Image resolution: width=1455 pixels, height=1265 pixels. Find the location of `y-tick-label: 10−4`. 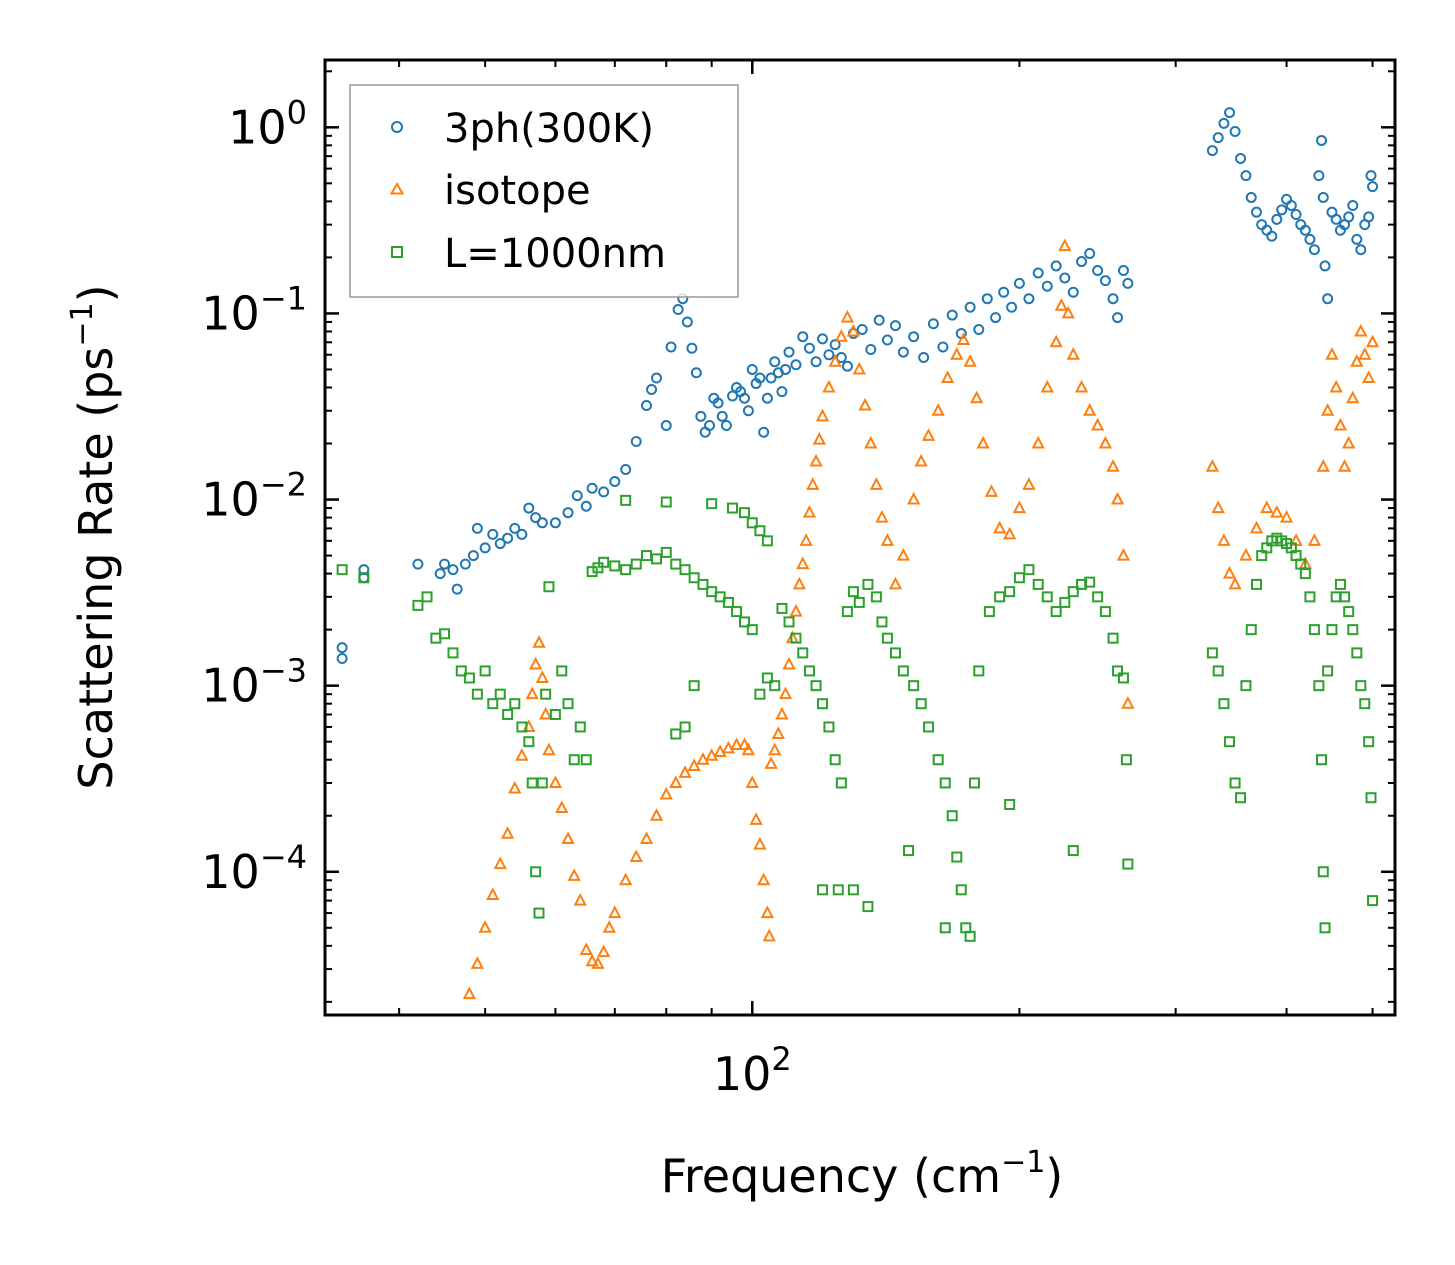

y-tick-label: 10−4 is located at coordinates (254, 868).